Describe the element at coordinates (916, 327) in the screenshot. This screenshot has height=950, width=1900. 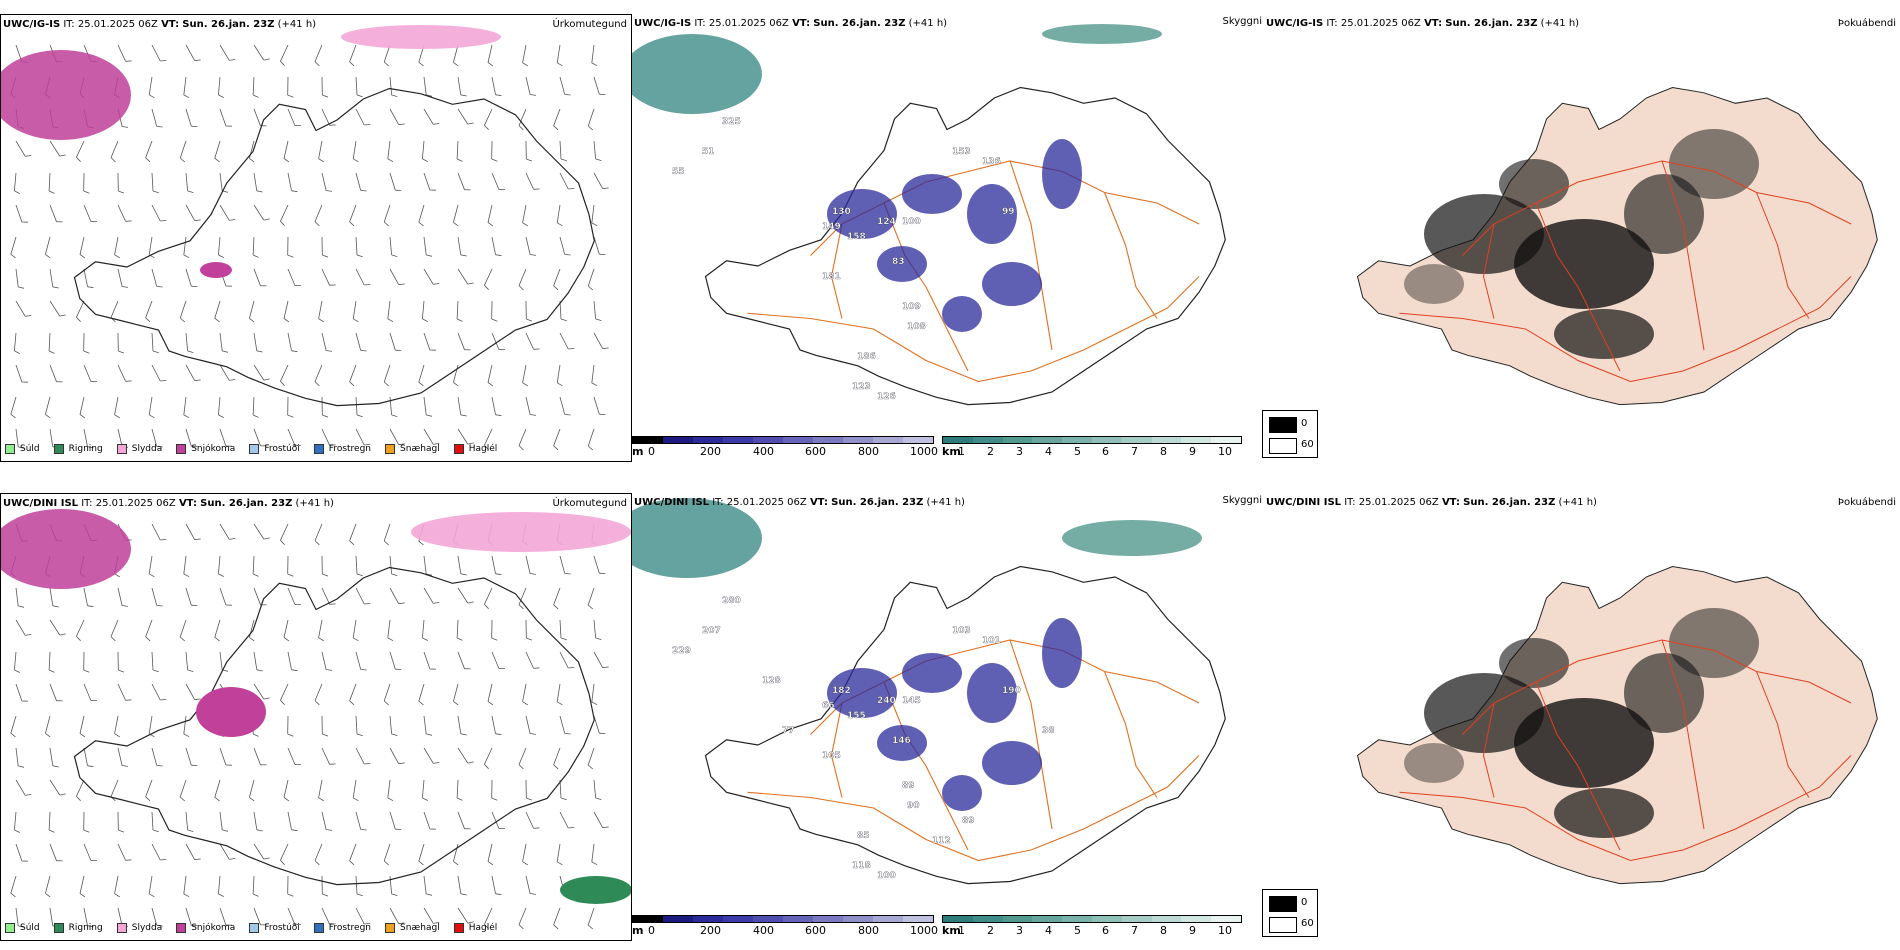
I see `ceiling-label: 108` at that location.